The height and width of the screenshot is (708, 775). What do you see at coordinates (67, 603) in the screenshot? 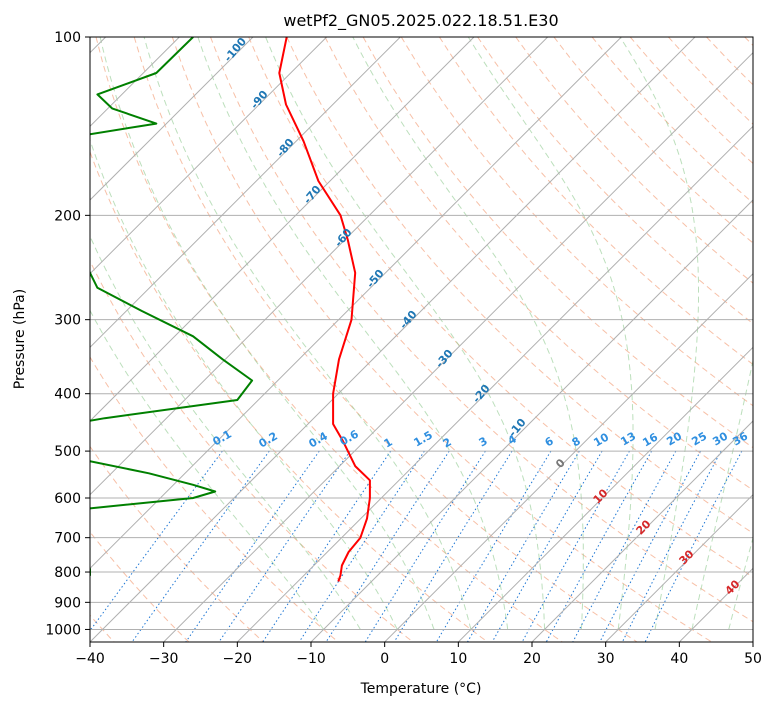
I see `y-tick-label: 900` at bounding box center [67, 603].